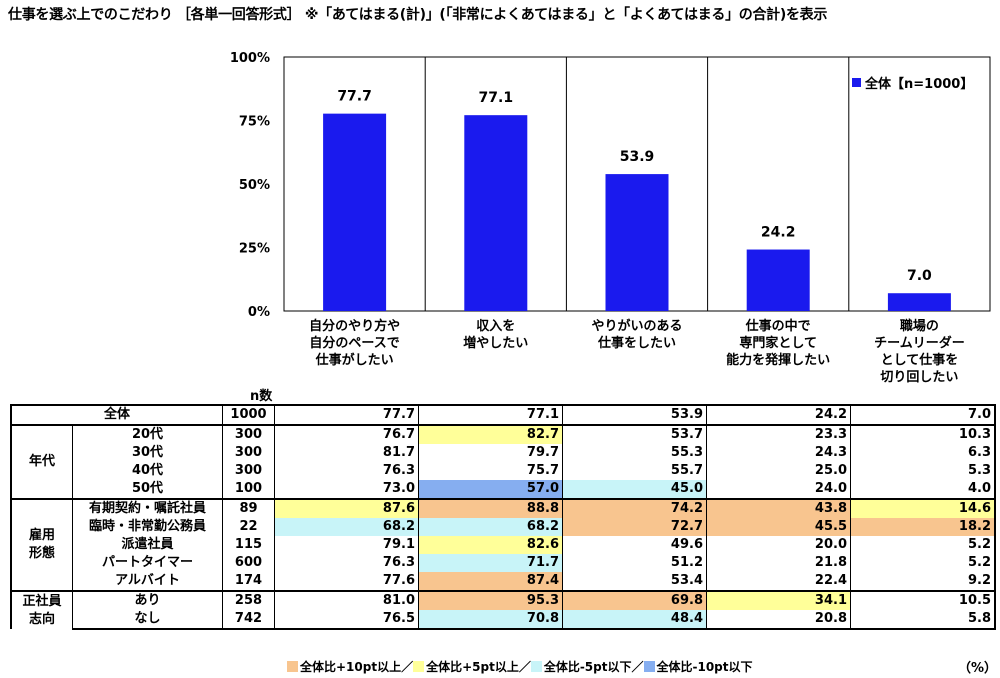 This screenshot has height=678, width=1000. What do you see at coordinates (634, 453) in the screenshot?
I see `table-cell: 55.3` at bounding box center [634, 453].